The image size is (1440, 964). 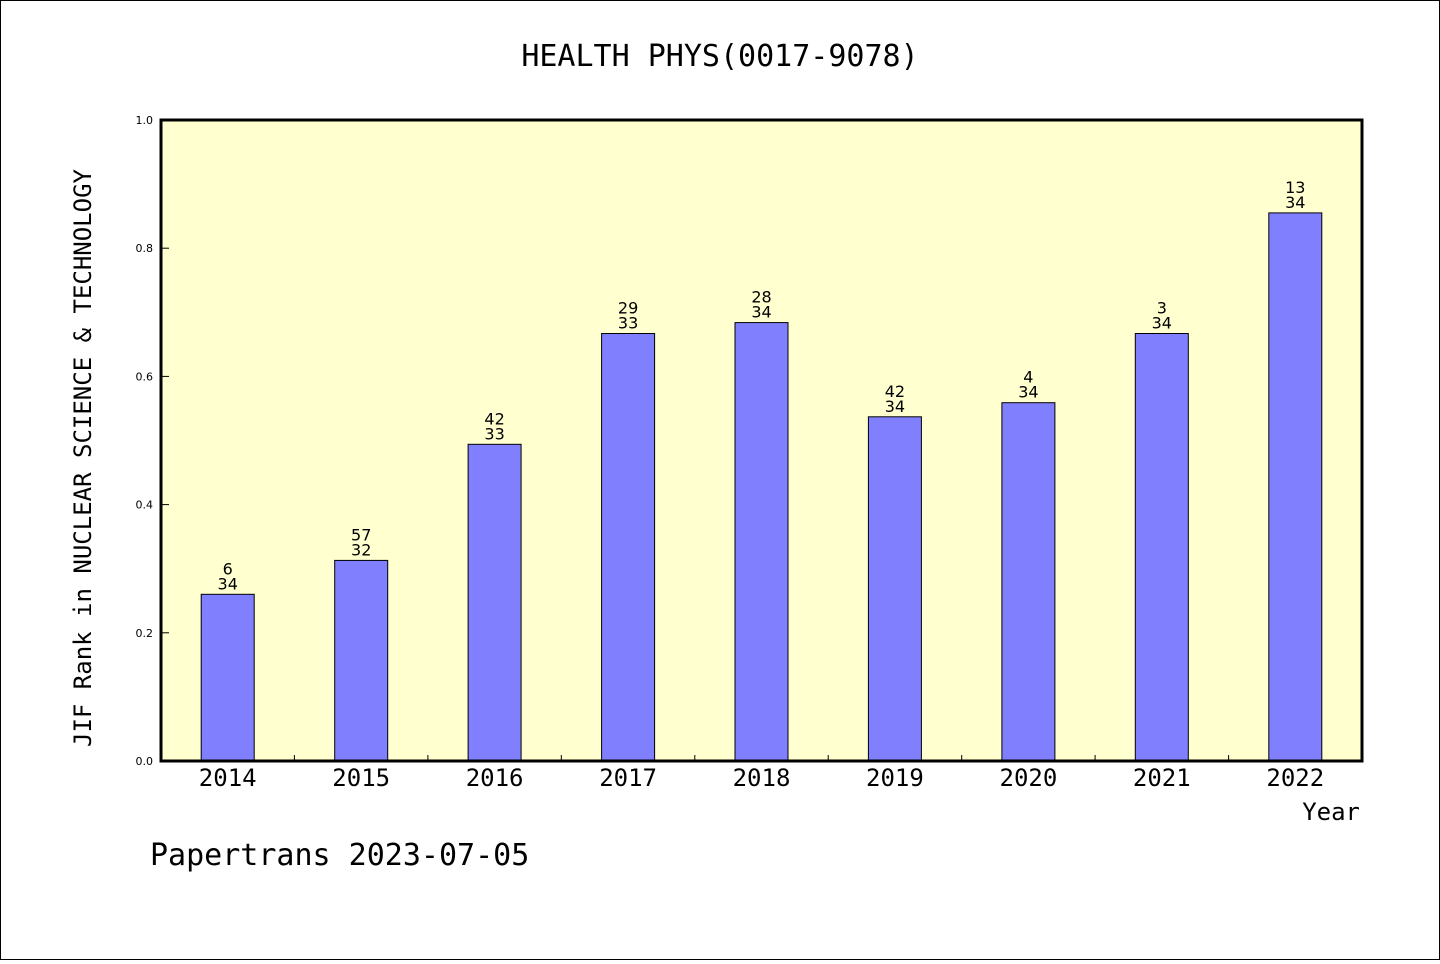 I want to click on rank-label-top-2020: 4, so click(x=1028, y=377).